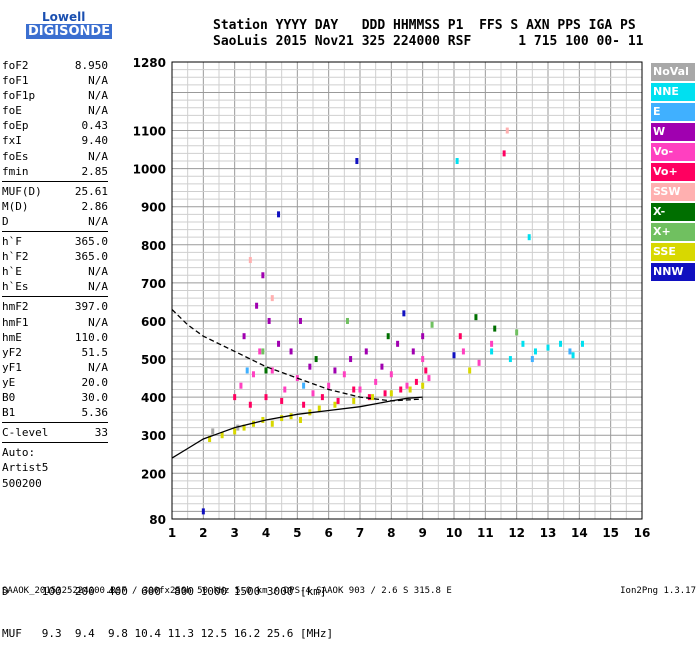 The width and height of the screenshot is (700, 655). Describe the element at coordinates (642, 533) in the screenshot. I see `x-tick-label: 16` at that location.